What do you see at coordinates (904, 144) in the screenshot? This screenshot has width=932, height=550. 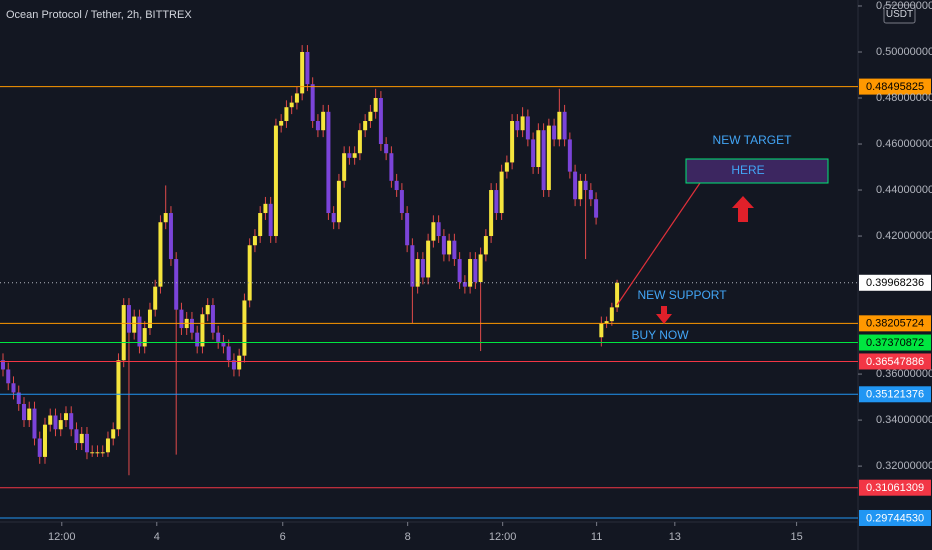 I see `y-tick-label: 0.46000000` at bounding box center [904, 144].